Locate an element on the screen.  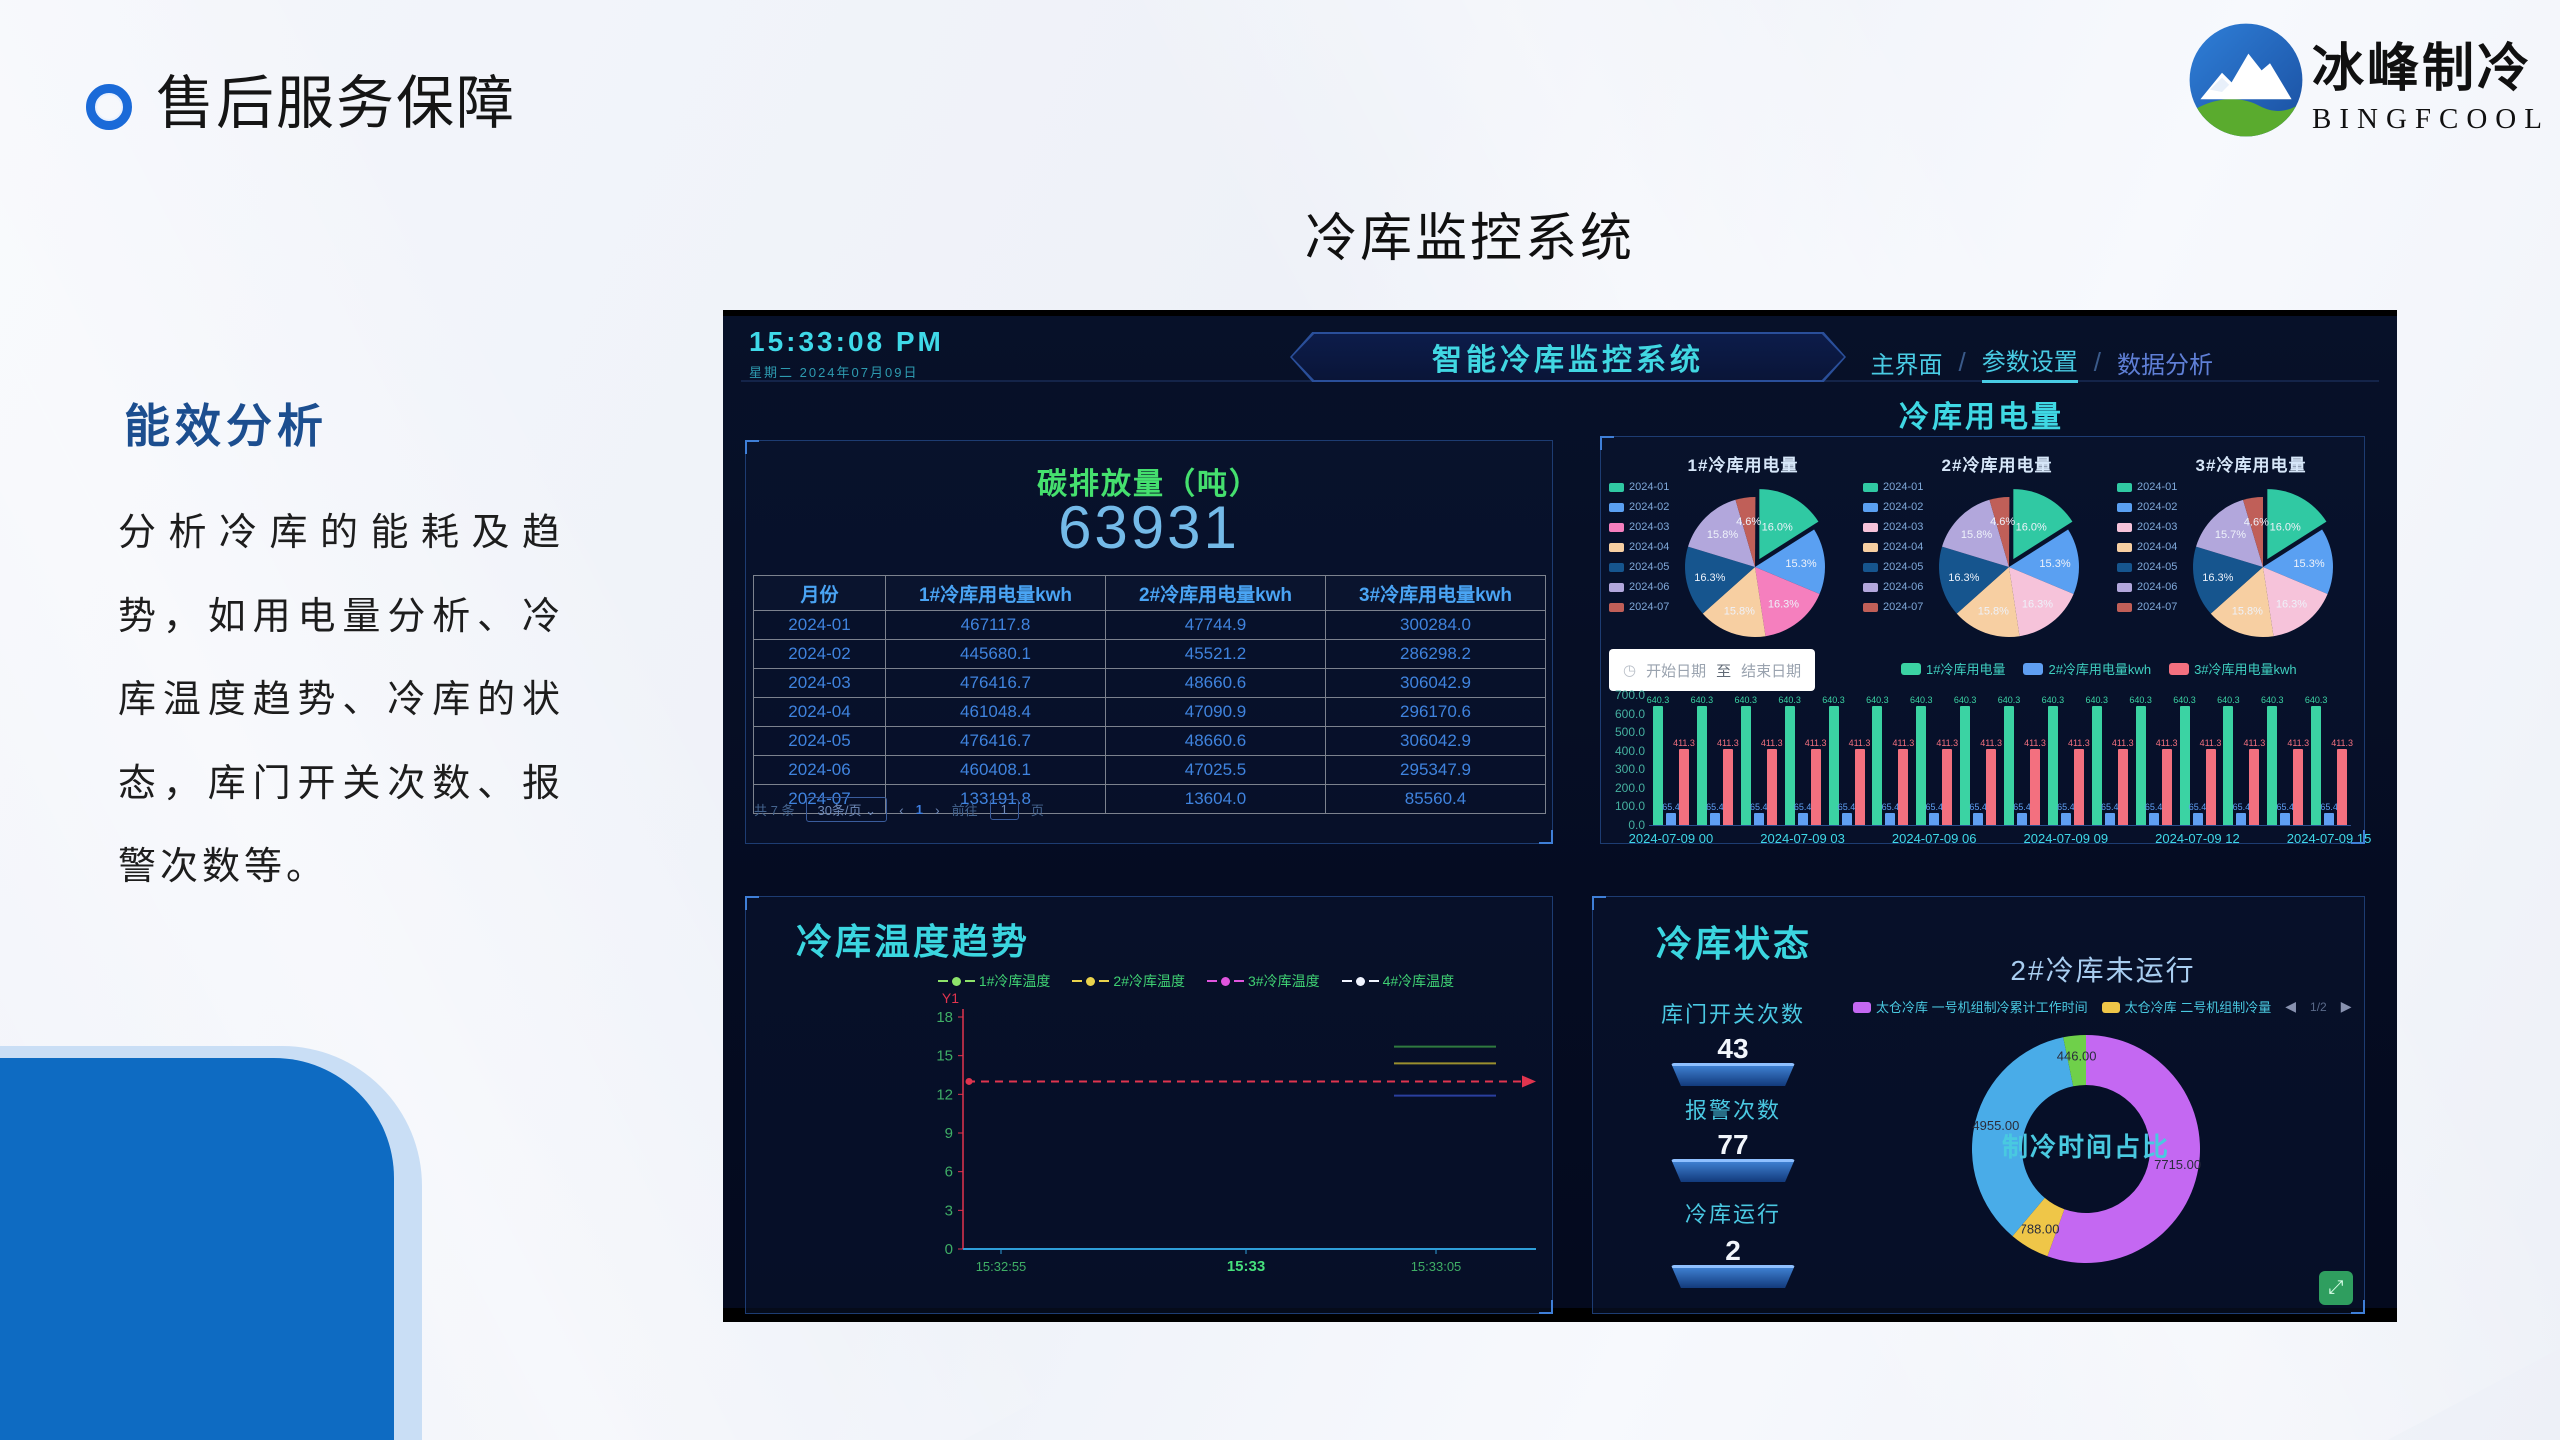
page-size-select: 30条/页 ⌄ is located at coordinates (847, 809).